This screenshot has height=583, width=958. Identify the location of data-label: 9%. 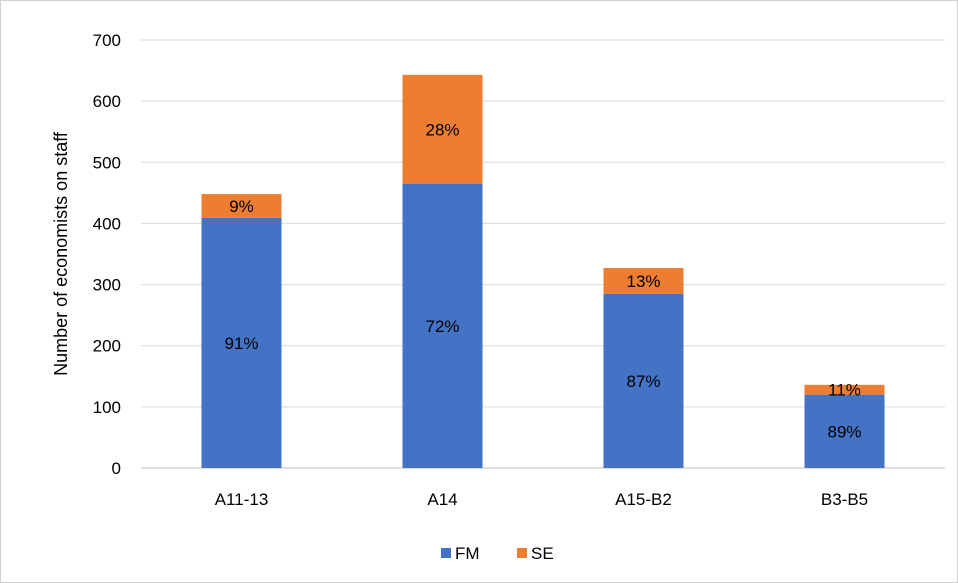
(241, 206).